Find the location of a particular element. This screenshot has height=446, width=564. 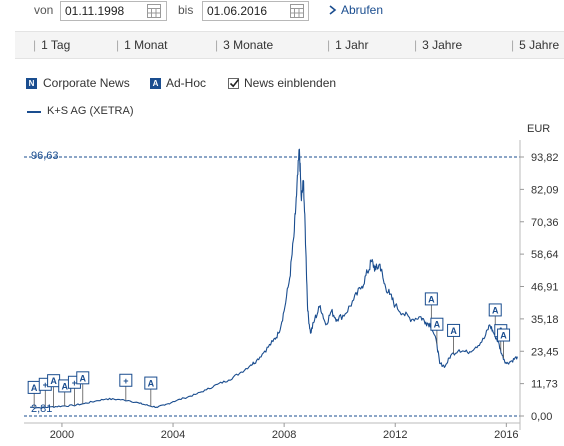

y-tick-label: 11,73 is located at coordinates (544, 385).